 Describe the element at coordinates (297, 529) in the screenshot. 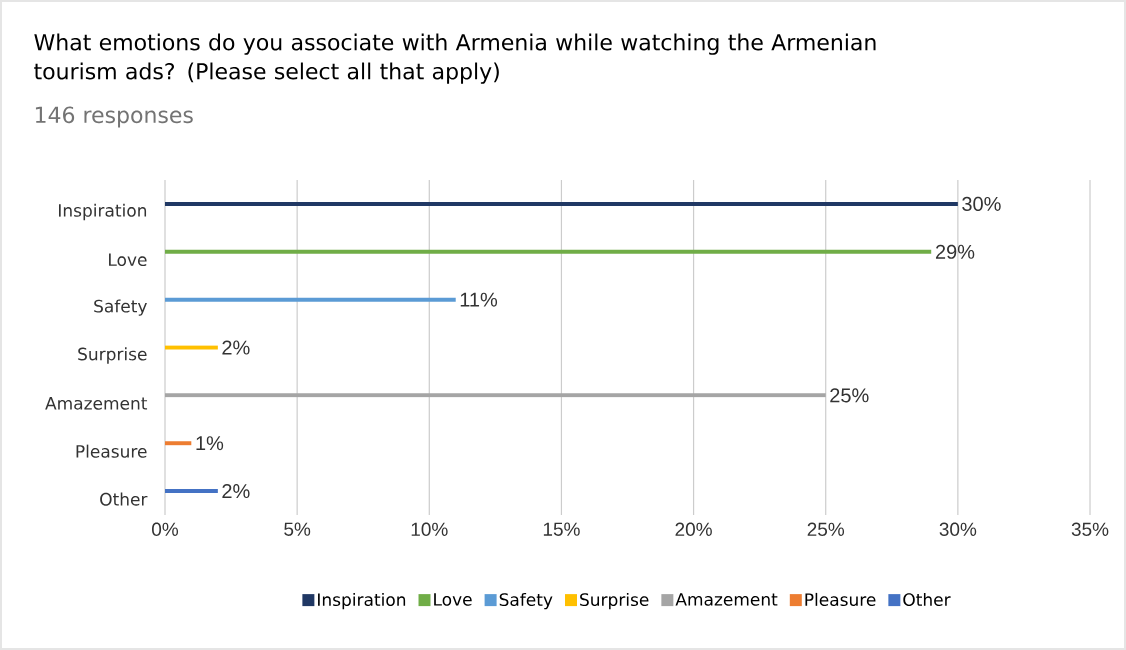

I see `x-tick-label: 5%` at that location.